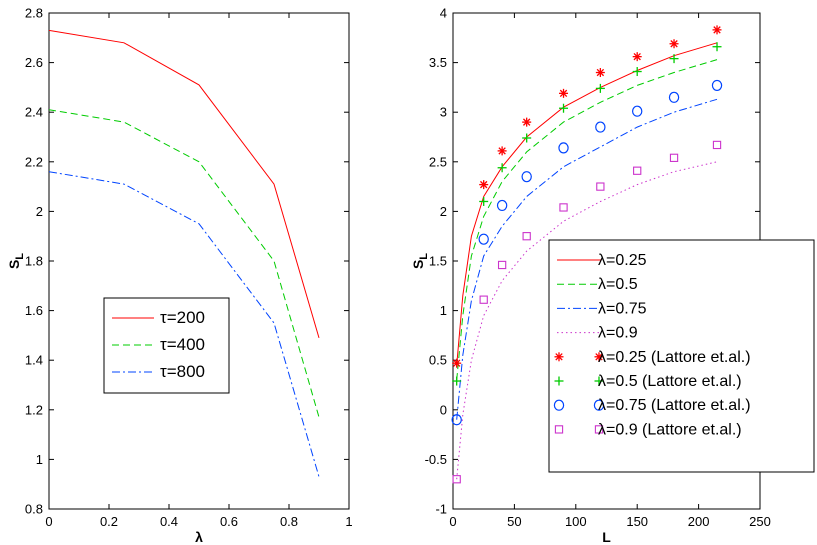 The image size is (817, 545). I want to click on legend-box, so click(681, 356).